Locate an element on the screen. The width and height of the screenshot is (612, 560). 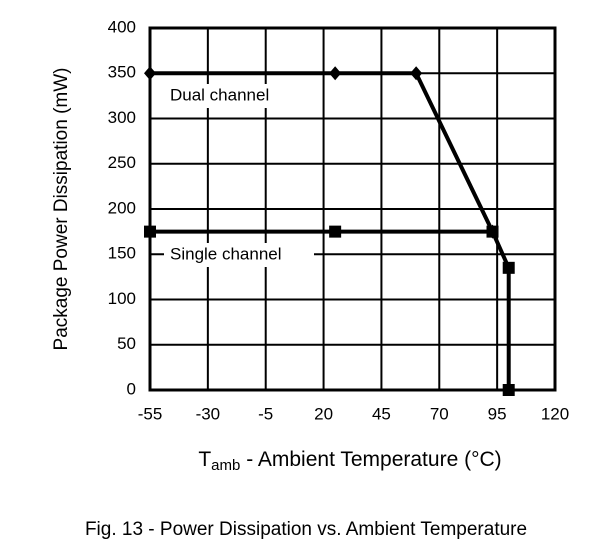
series-label: Dual channel is located at coordinates (219, 94).